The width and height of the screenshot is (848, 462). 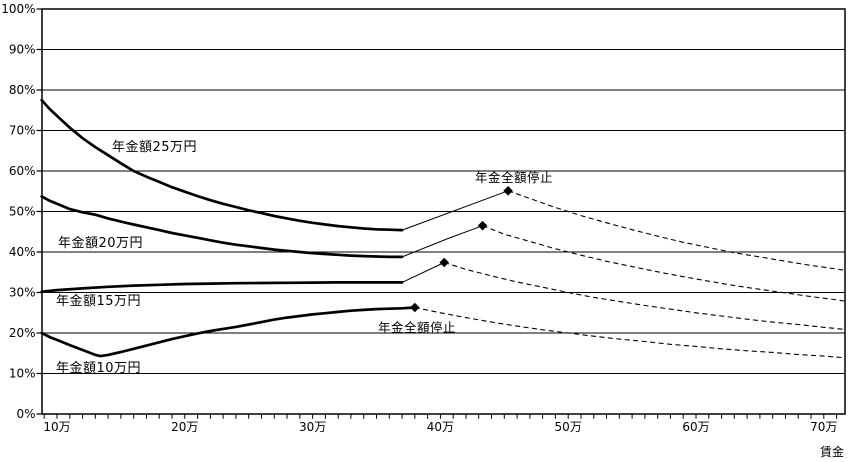 I want to click on series-20-dashed-line, so click(x=663, y=263).